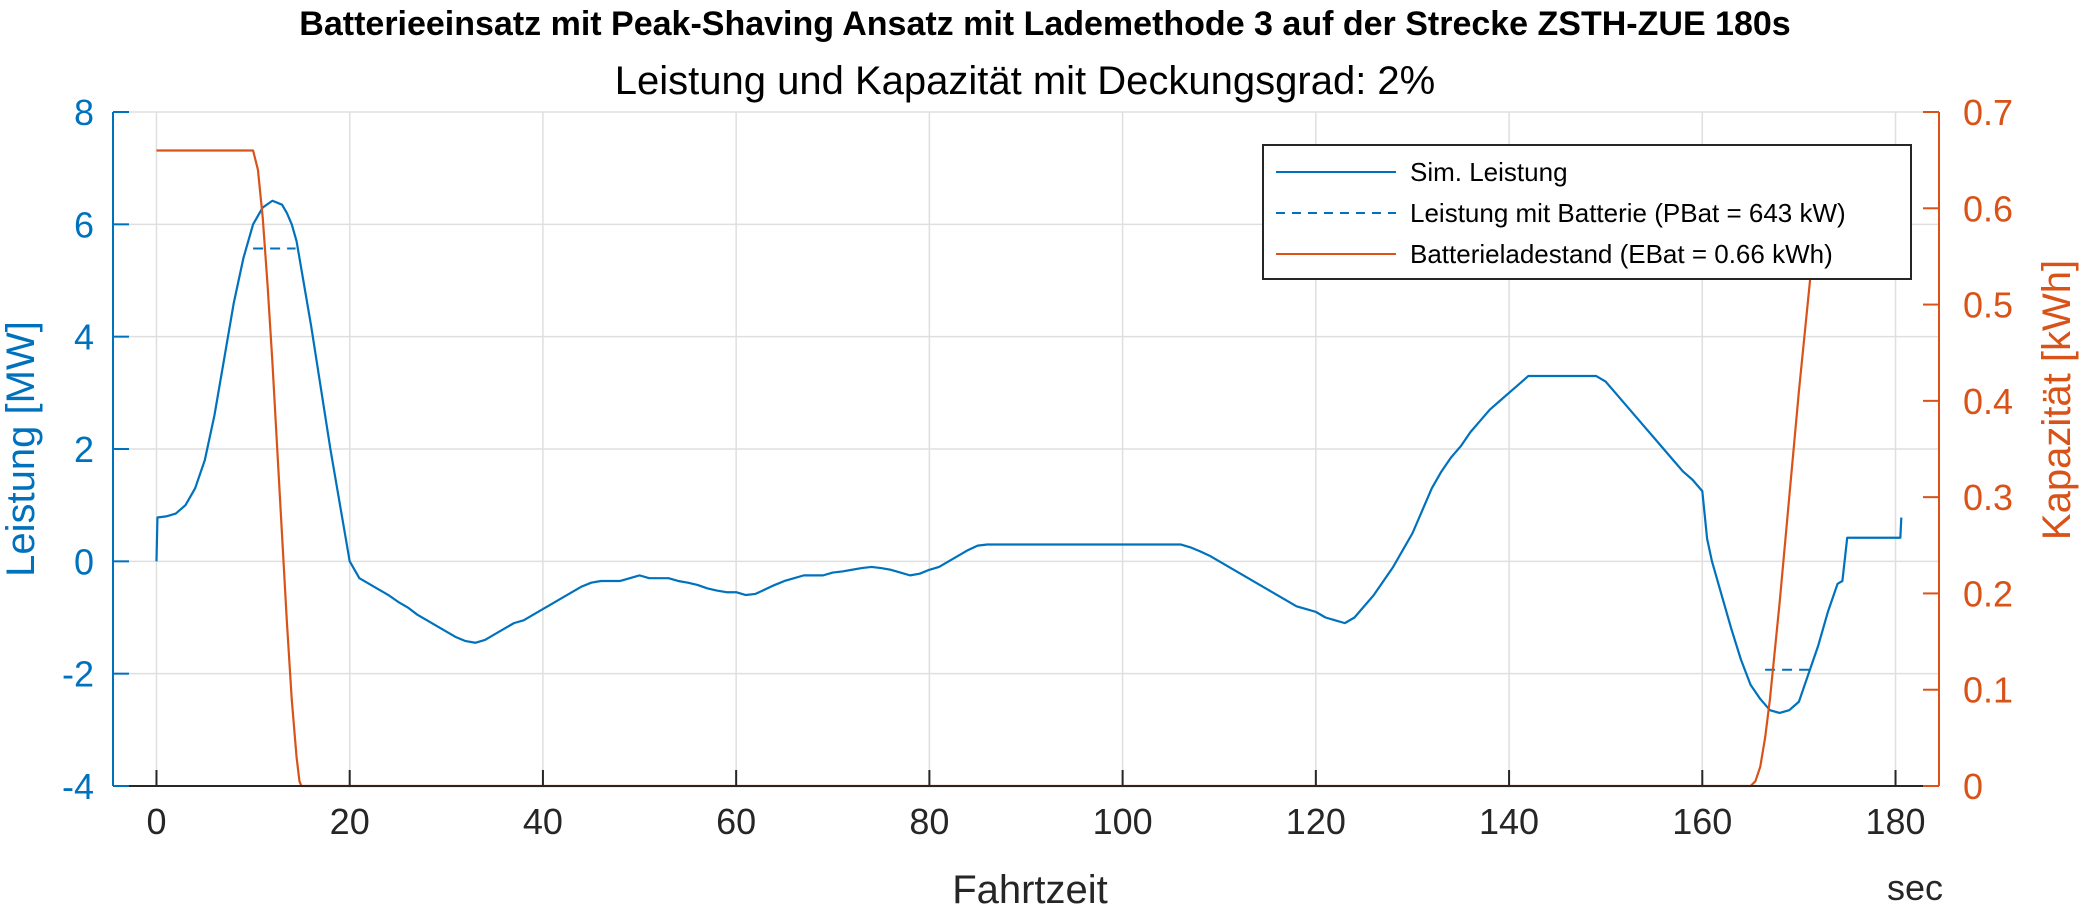 This screenshot has height=910, width=2091. What do you see at coordinates (84, 112) in the screenshot?
I see `y-left-tick-label-6: 8` at bounding box center [84, 112].